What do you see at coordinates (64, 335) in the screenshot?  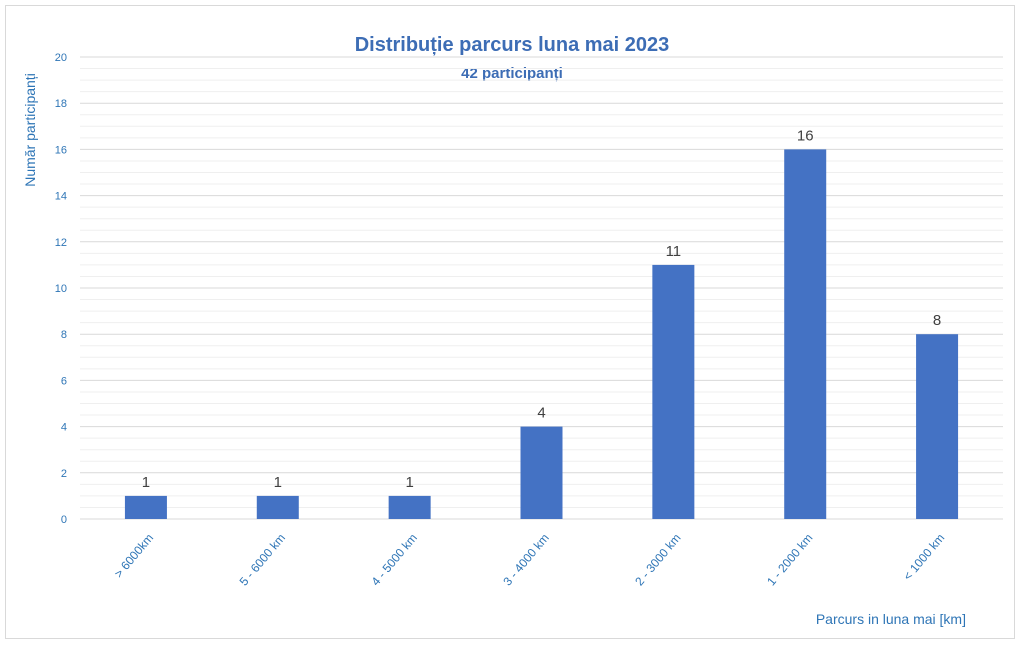 I see `y-tick-label: 8` at bounding box center [64, 335].